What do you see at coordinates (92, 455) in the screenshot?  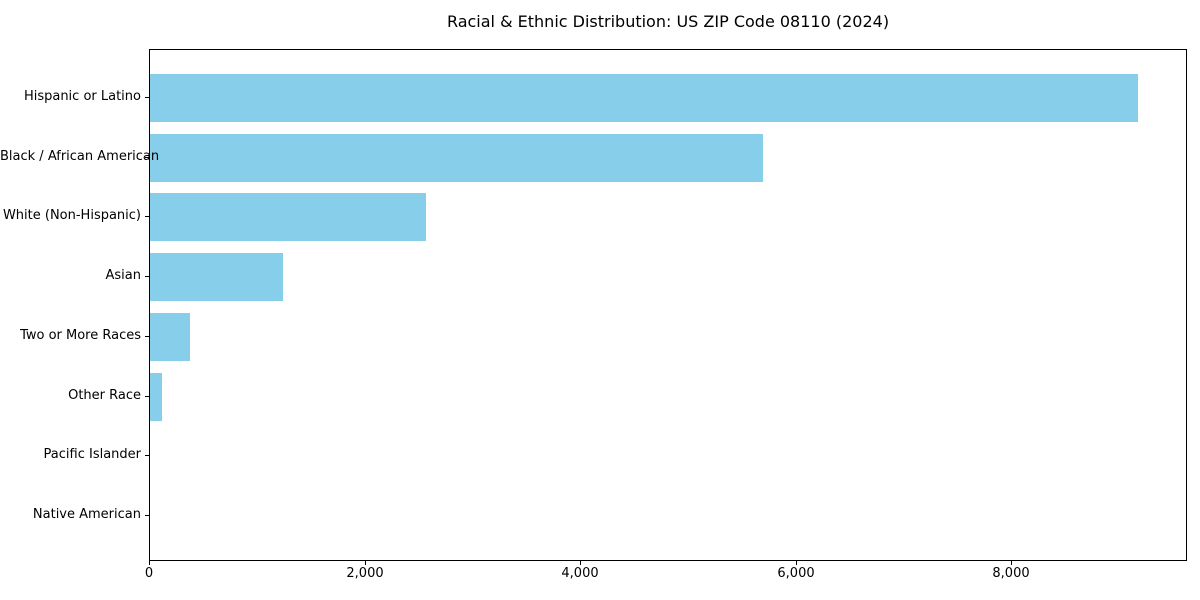 I see `y-tick-label: Pacific Islander` at bounding box center [92, 455].